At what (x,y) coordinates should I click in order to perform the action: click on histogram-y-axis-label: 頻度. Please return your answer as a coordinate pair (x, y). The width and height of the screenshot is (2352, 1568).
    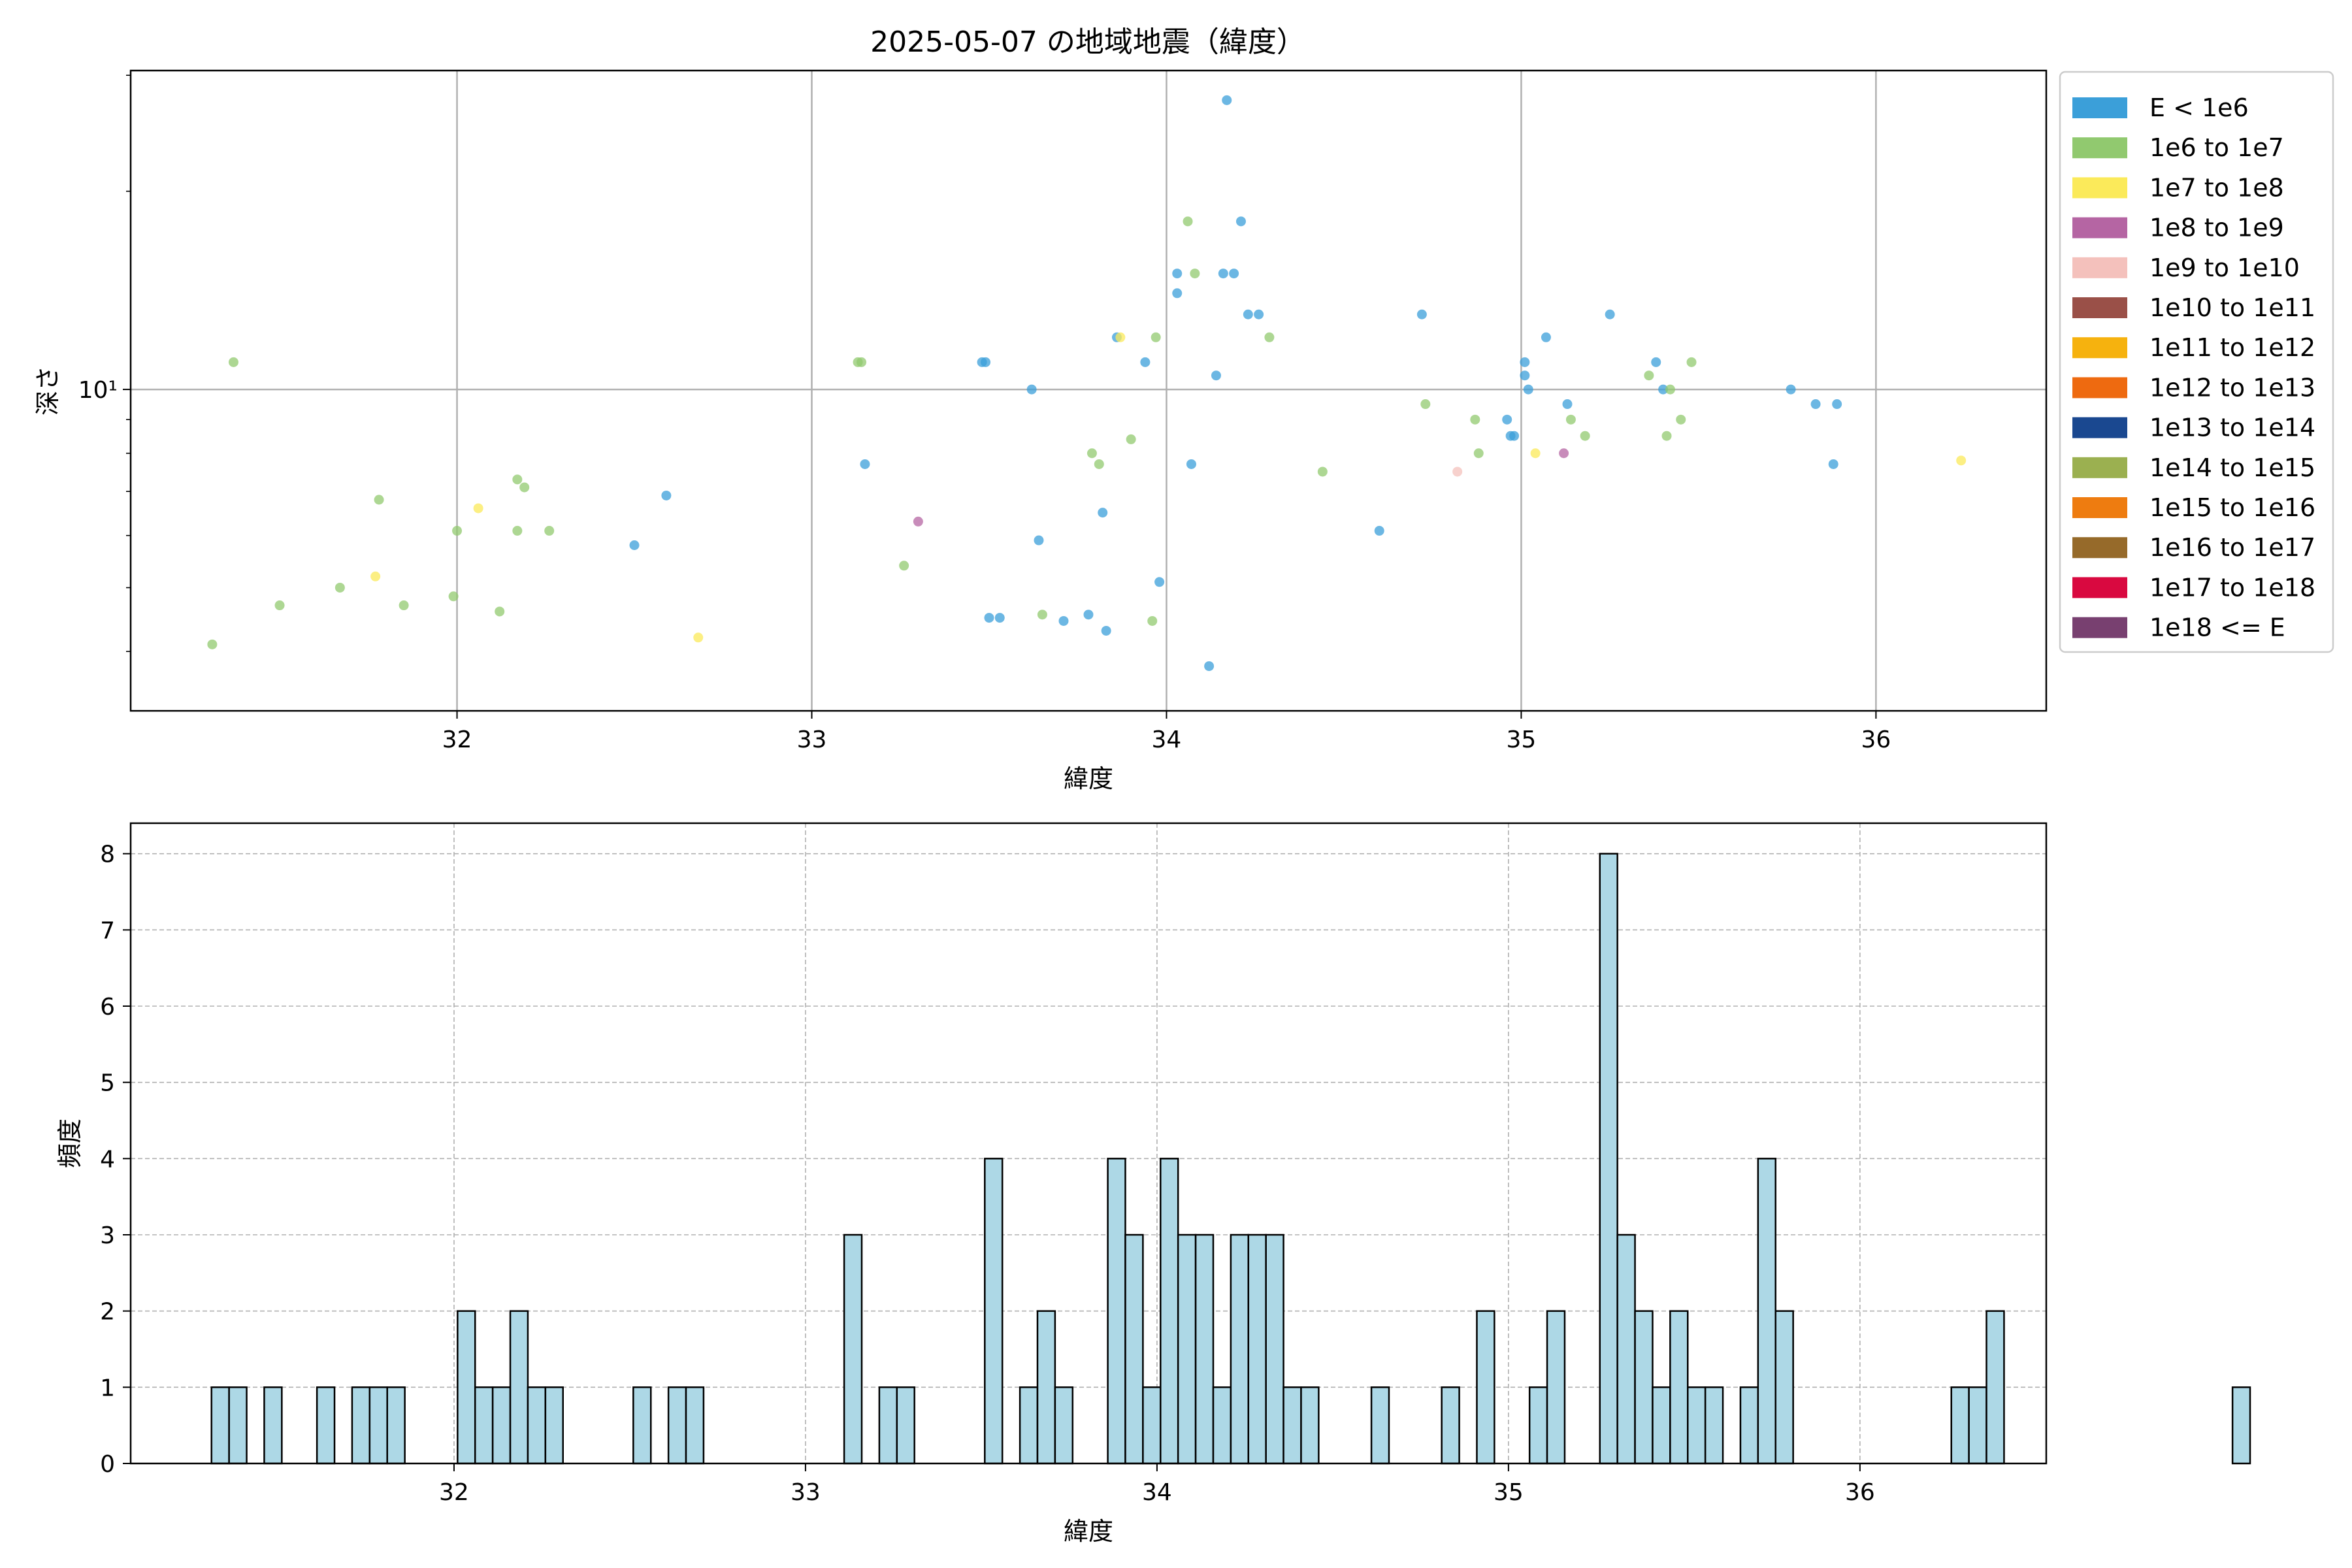
    Looking at the image, I should click on (70, 1143).